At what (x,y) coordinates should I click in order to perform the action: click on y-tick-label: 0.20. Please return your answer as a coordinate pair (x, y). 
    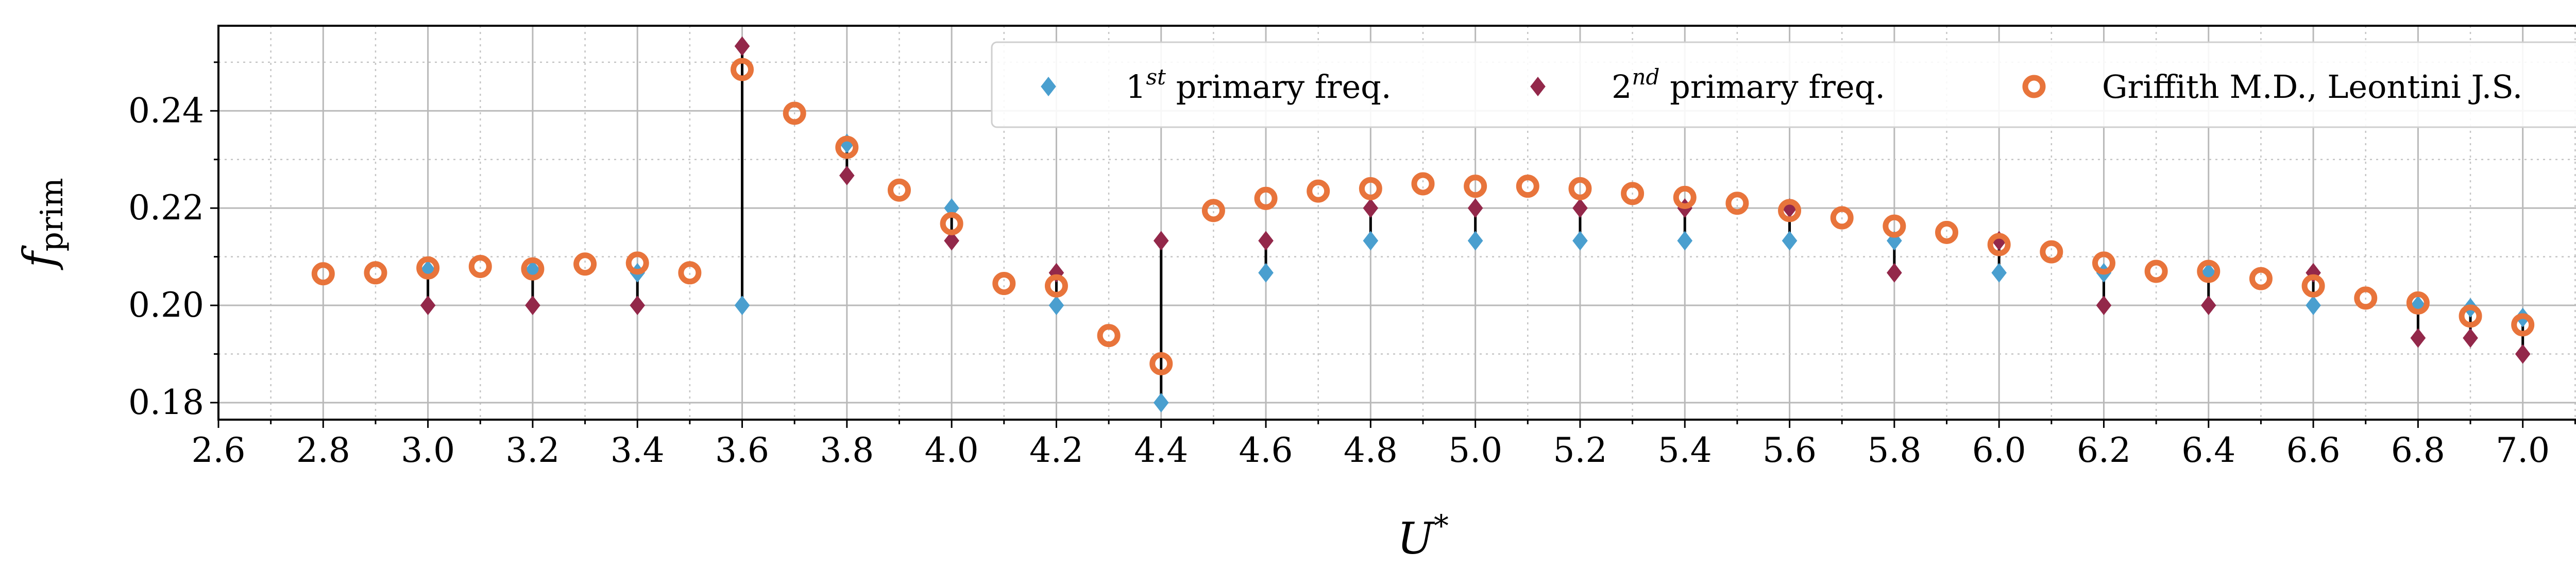
    Looking at the image, I should click on (166, 305).